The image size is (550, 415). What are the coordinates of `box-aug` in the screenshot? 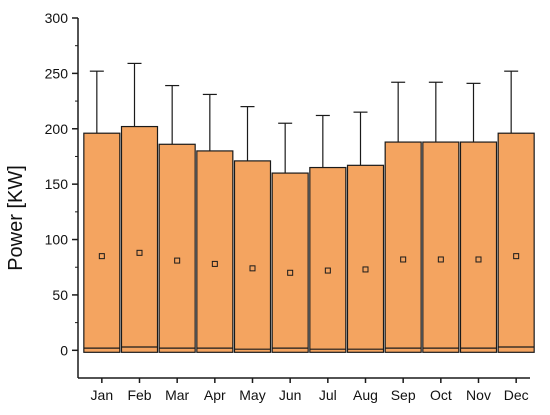 It's located at (365, 258).